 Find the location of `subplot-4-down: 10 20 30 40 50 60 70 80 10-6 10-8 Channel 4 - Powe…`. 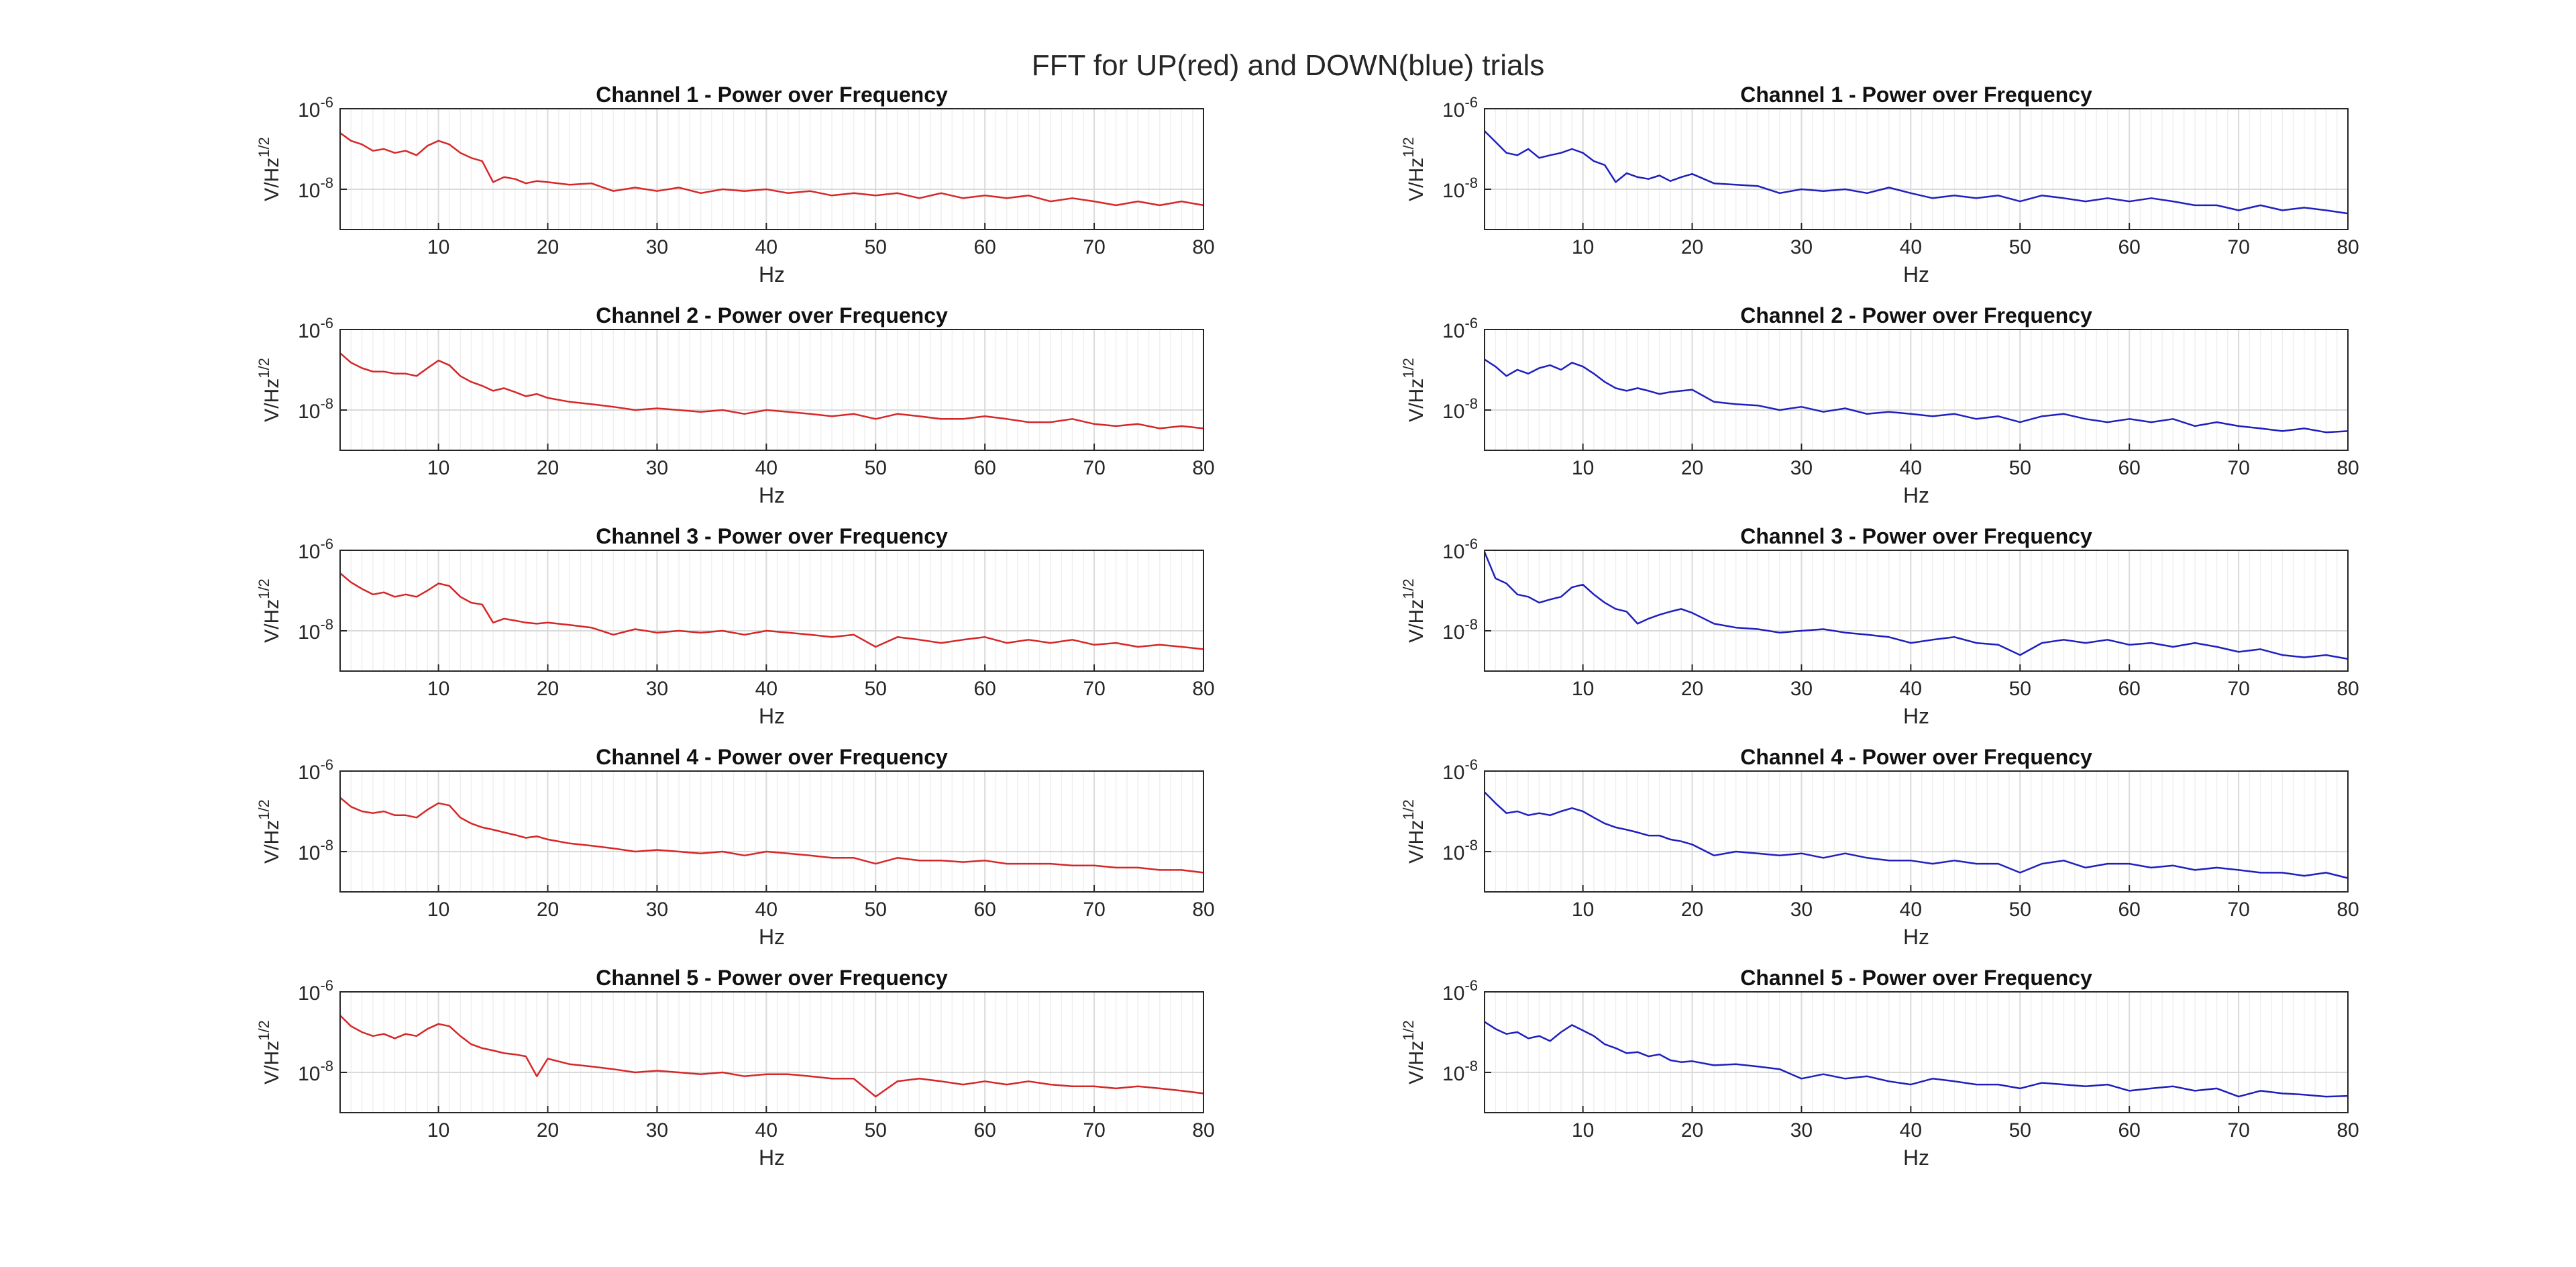

subplot-4-down: 10 20 30 40 50 60 70 80 10-6 10-8 Channel 4 - Powe… is located at coordinates (1879, 847).